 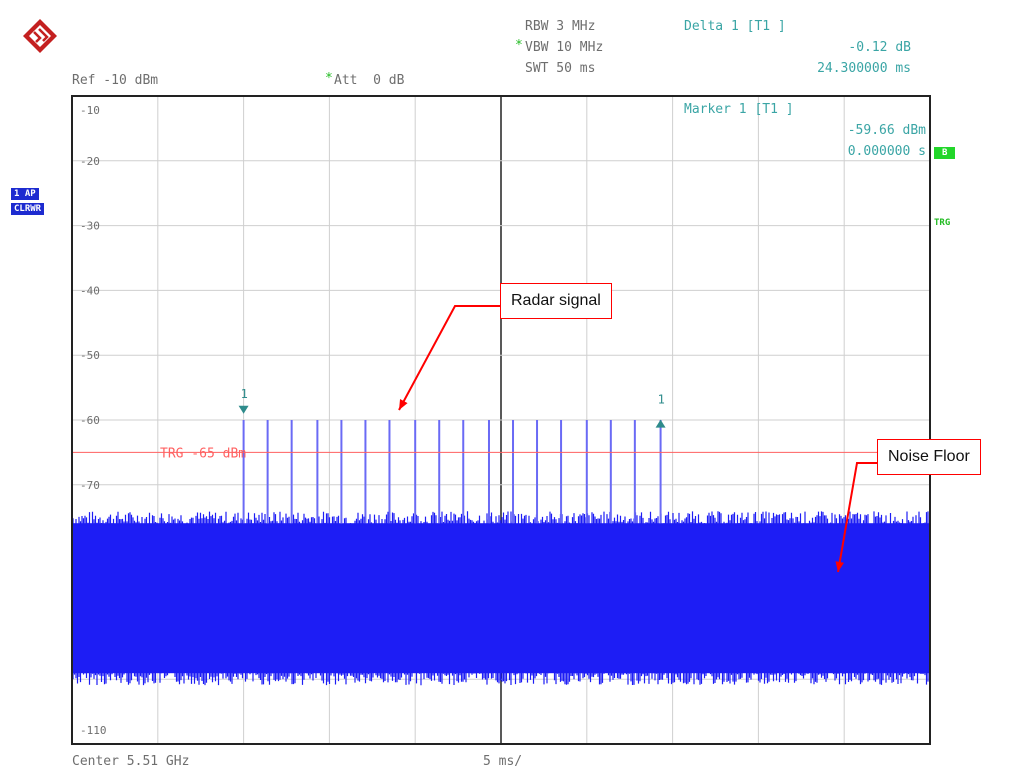 What do you see at coordinates (560, 68) in the screenshot?
I see `sweep-time: SWT 50 ms` at bounding box center [560, 68].